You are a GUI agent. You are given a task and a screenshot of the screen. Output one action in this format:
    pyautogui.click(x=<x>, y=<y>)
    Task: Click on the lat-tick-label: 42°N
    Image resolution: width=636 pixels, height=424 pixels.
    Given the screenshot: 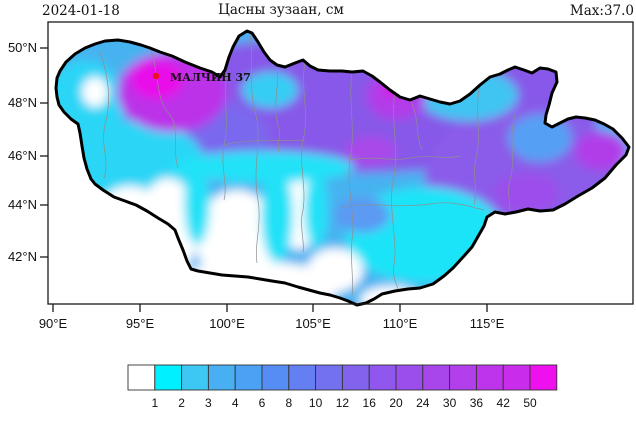 What is the action you would take?
    pyautogui.click(x=22, y=256)
    